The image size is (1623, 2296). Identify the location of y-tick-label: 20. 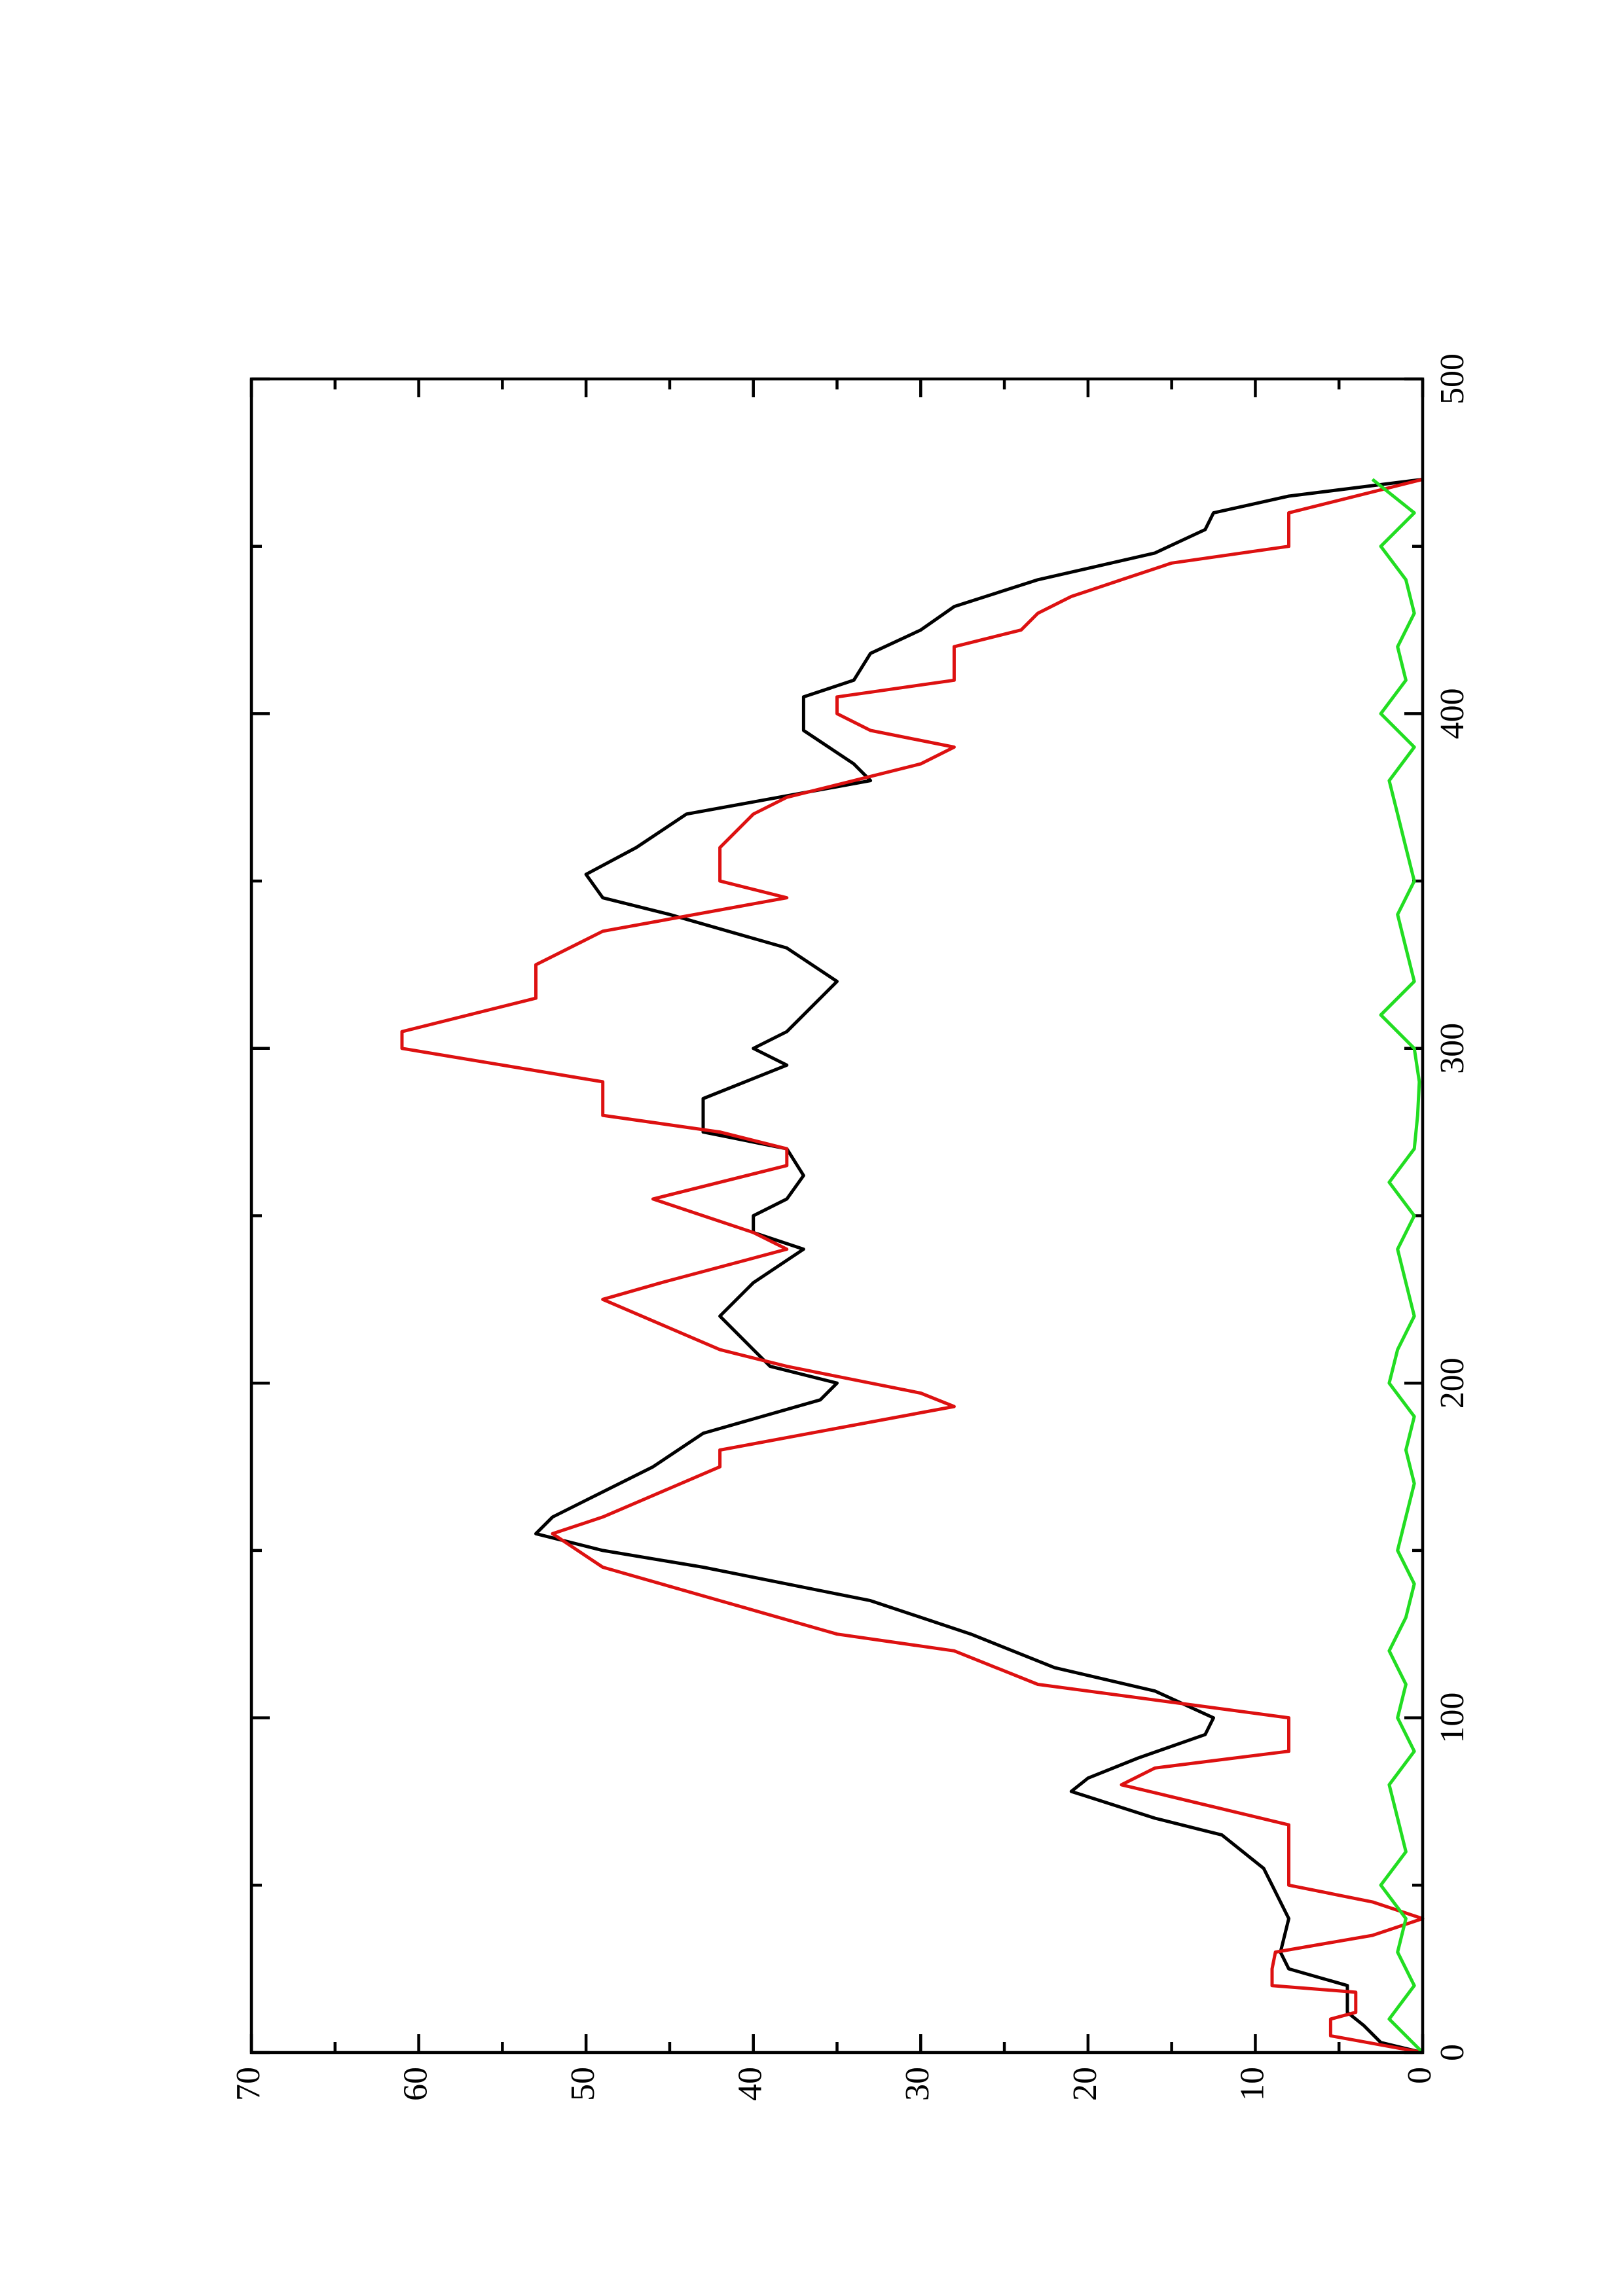
(1085, 2084).